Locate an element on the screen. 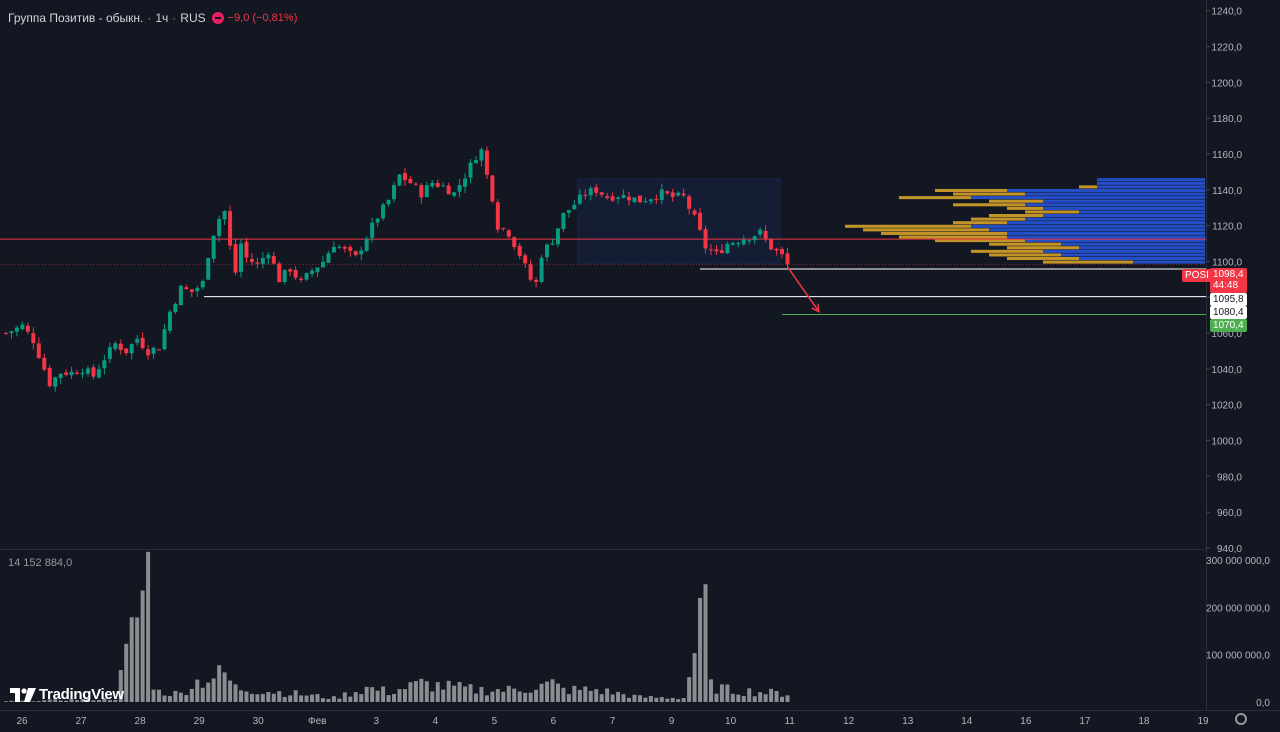 The image size is (1280, 732). price-axis-label: 940,0 is located at coordinates (1229, 549).